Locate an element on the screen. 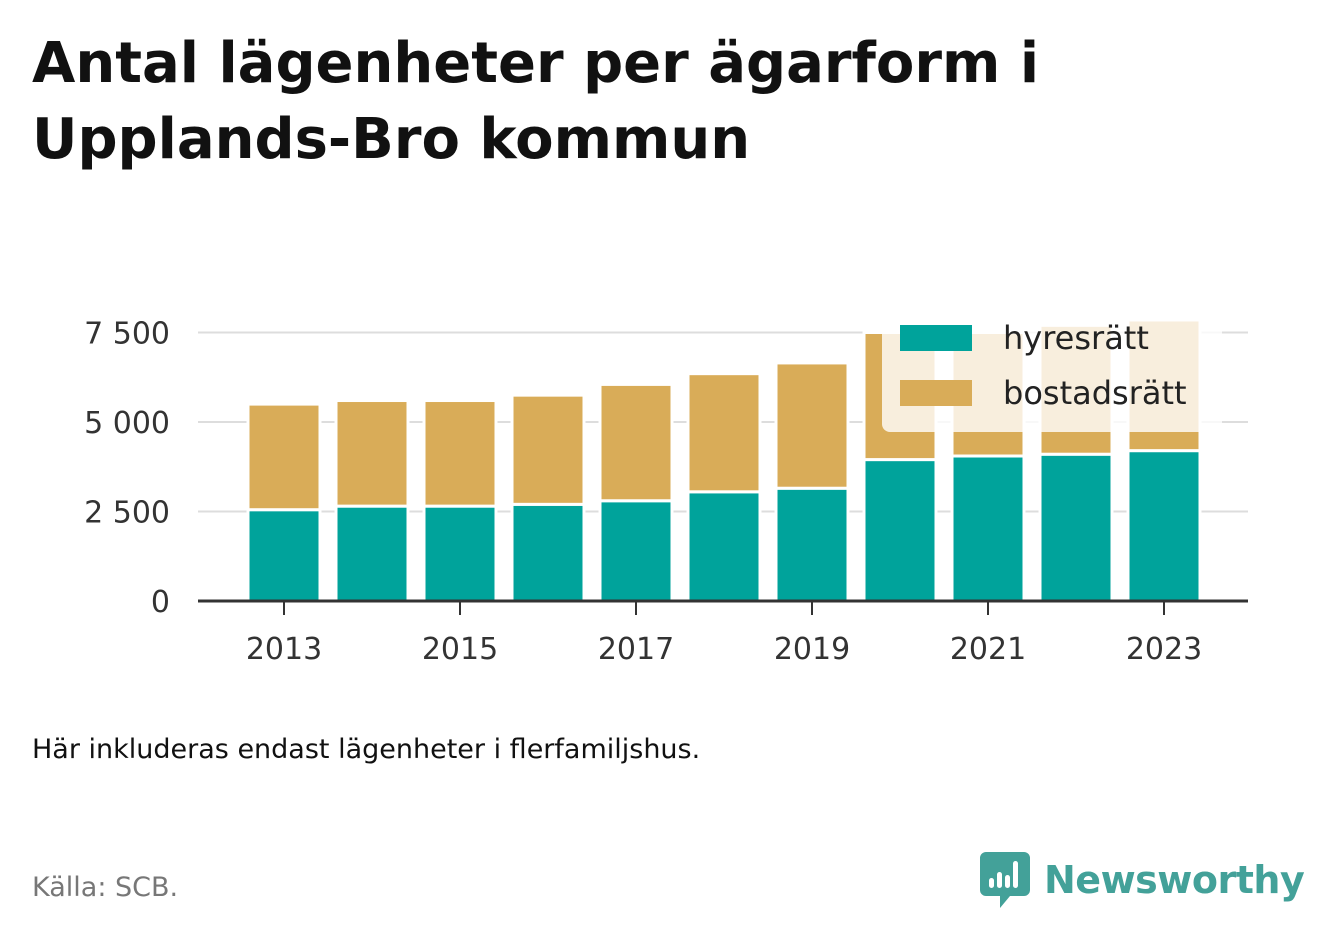 Image resolution: width=1322 pixels, height=939 pixels. y-tick-label: 7 500 is located at coordinates (127, 334).